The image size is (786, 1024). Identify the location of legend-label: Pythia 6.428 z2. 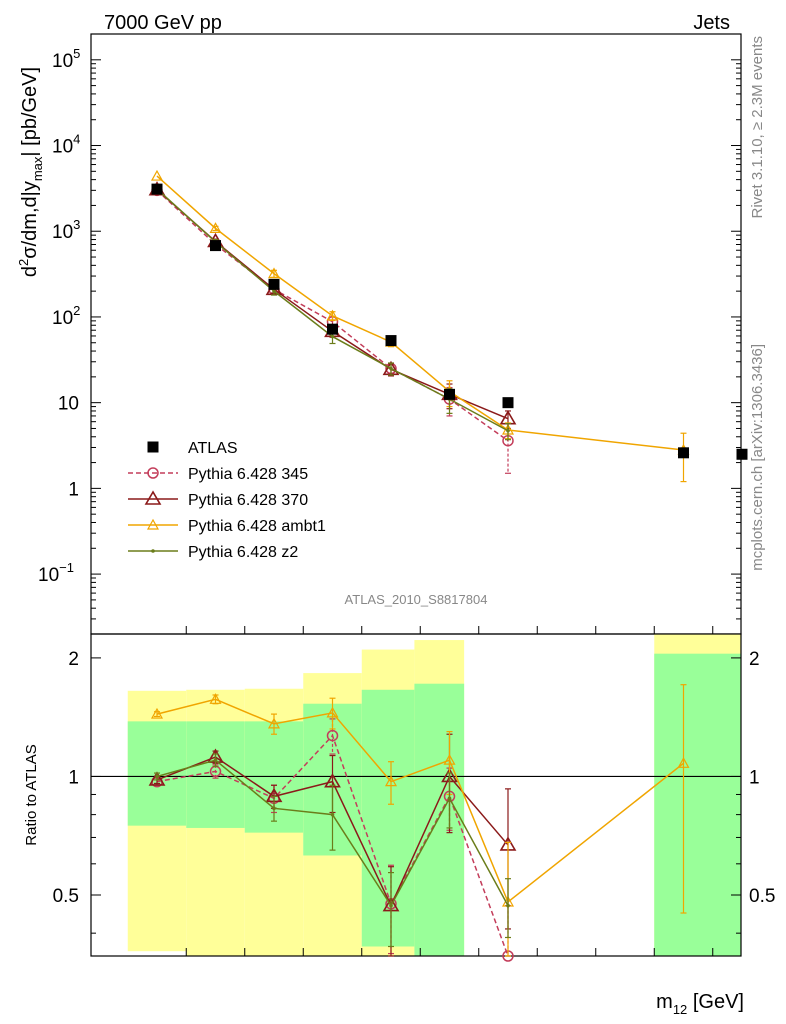
(243, 552).